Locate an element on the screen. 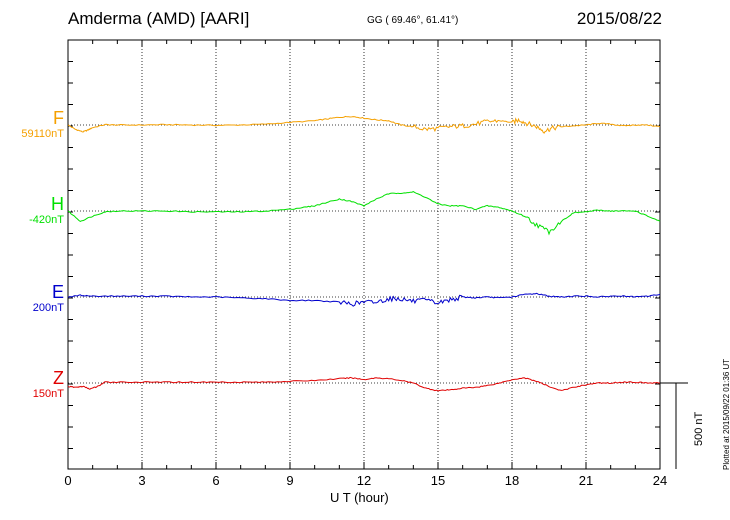  x-tick-label: 18 is located at coordinates (512, 480).